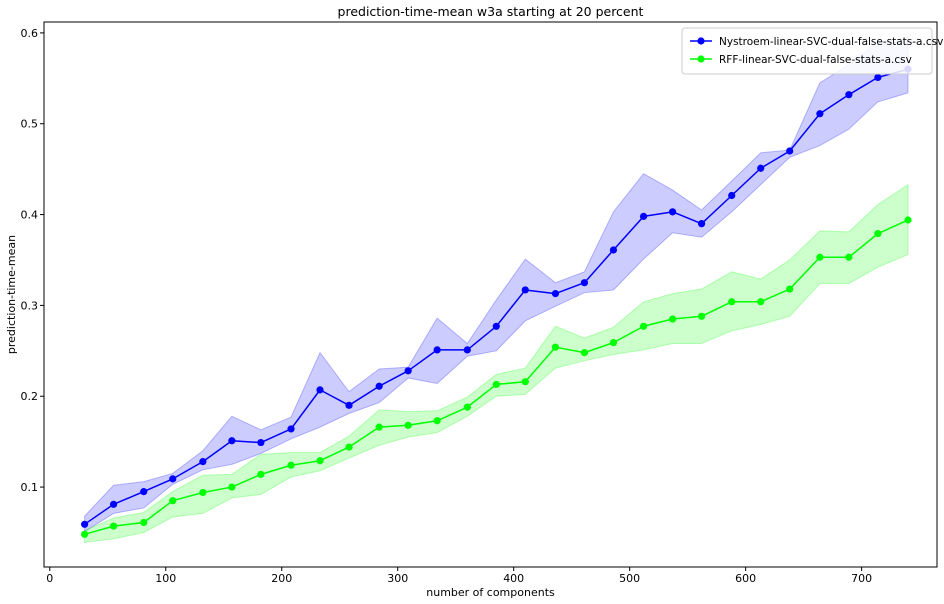 The height and width of the screenshot is (604, 944). Describe the element at coordinates (49, 578) in the screenshot. I see `x-tick-label: 0` at that location.